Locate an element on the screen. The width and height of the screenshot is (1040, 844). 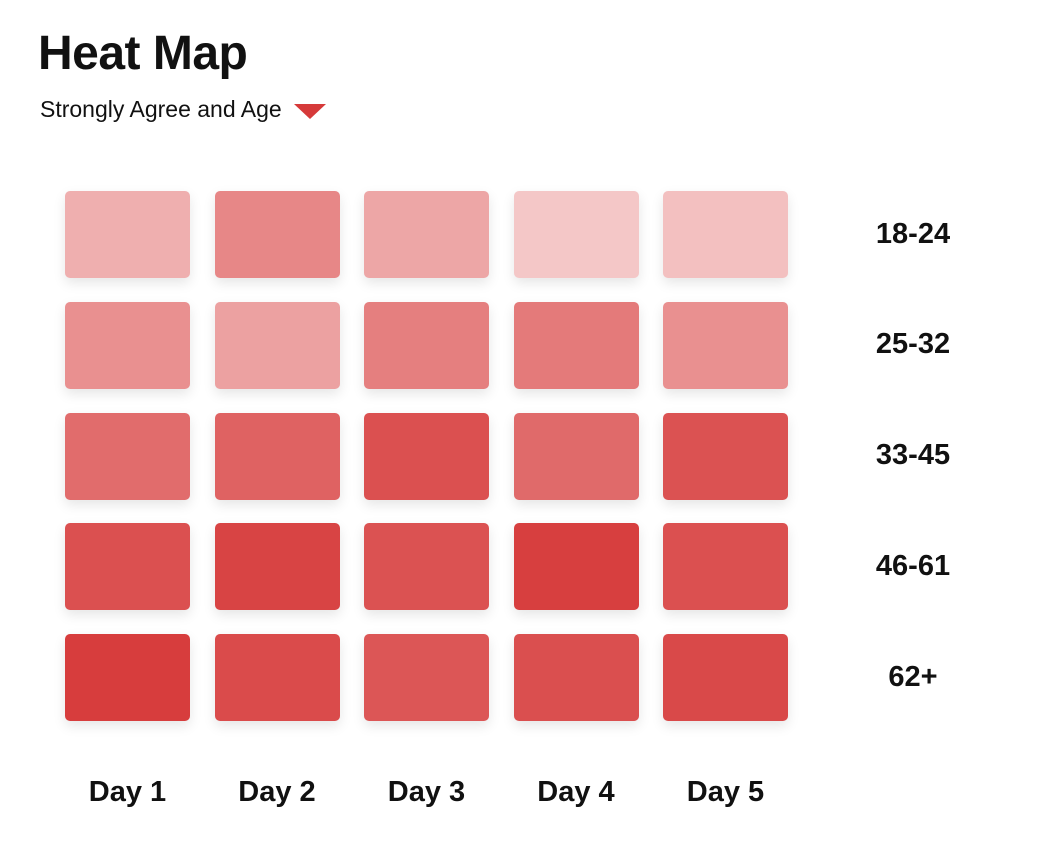
subtitle-label: Strongly Agree and Age is located at coordinates (161, 109).